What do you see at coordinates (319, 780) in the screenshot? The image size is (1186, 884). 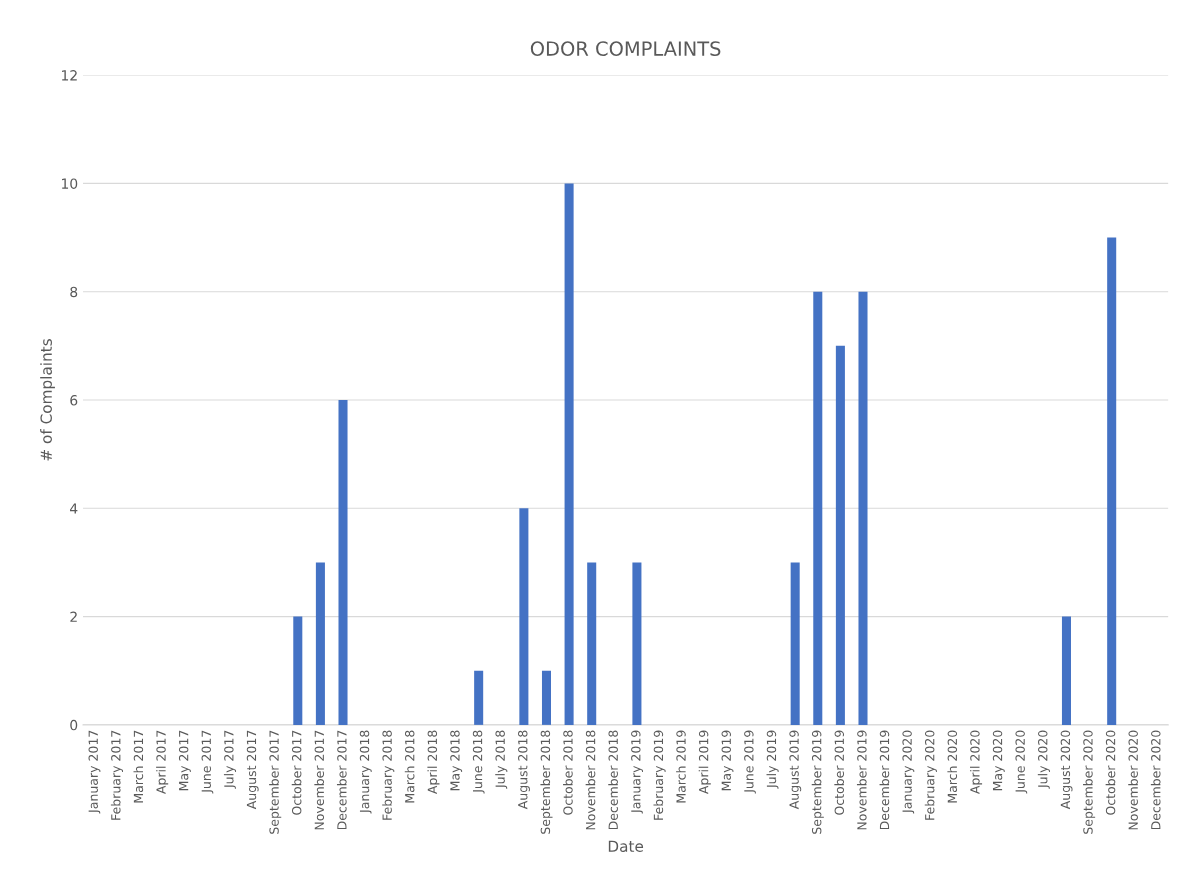 I see `x-tick-label: November 2017` at bounding box center [319, 780].